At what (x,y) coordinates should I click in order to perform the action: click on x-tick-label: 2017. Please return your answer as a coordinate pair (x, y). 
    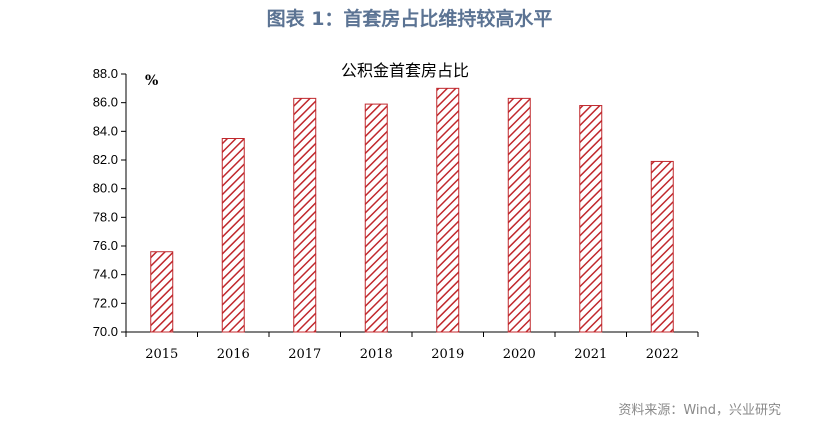
    Looking at the image, I should click on (304, 354).